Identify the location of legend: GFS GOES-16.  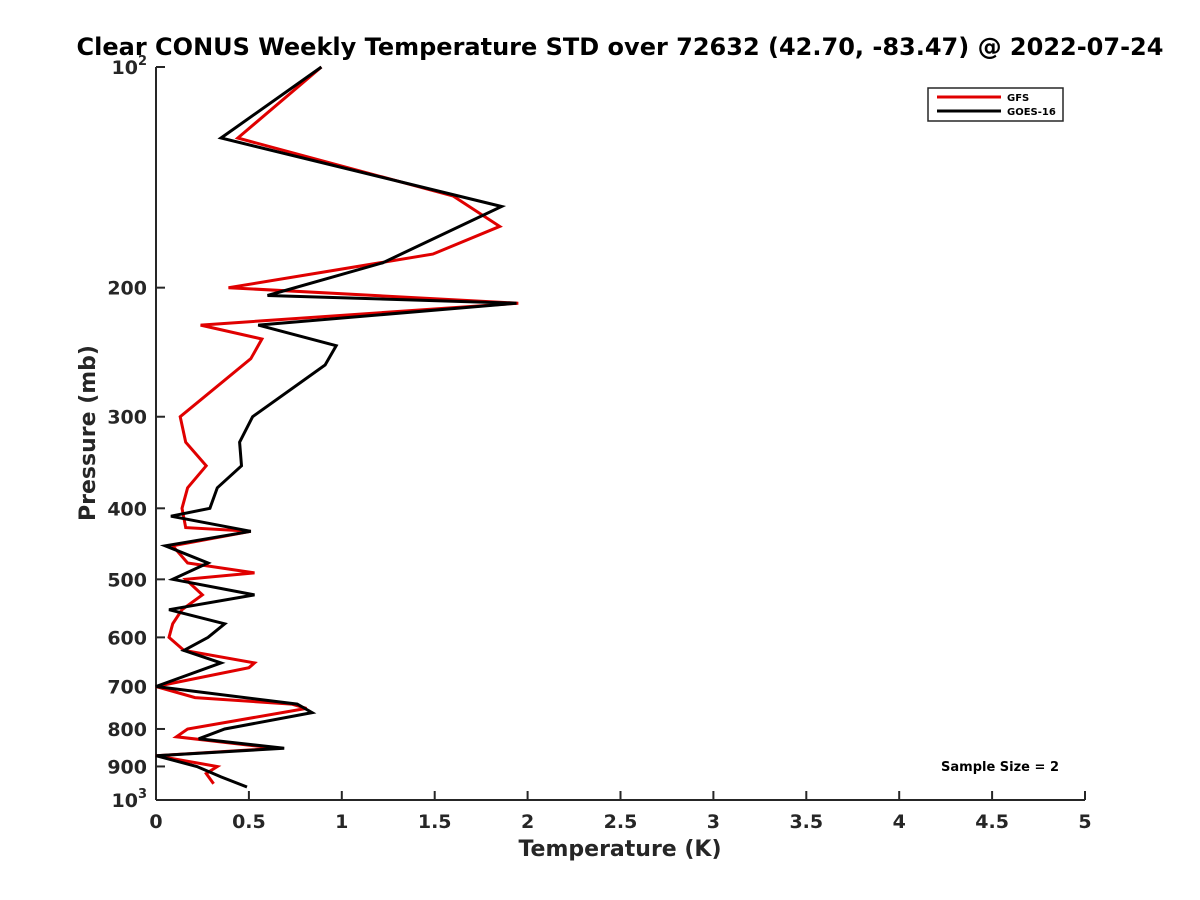
(995, 104).